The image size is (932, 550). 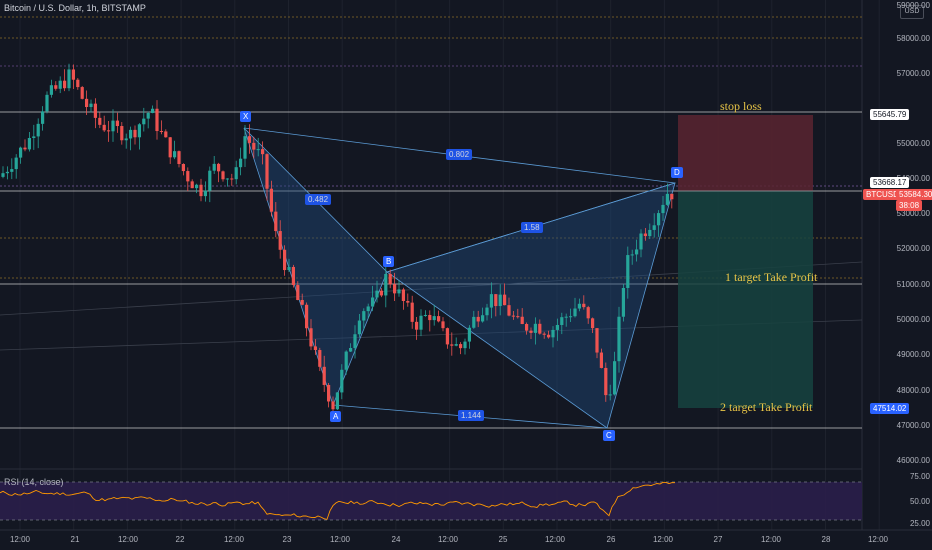 I want to click on pattern-point-d: D, so click(x=677, y=172).